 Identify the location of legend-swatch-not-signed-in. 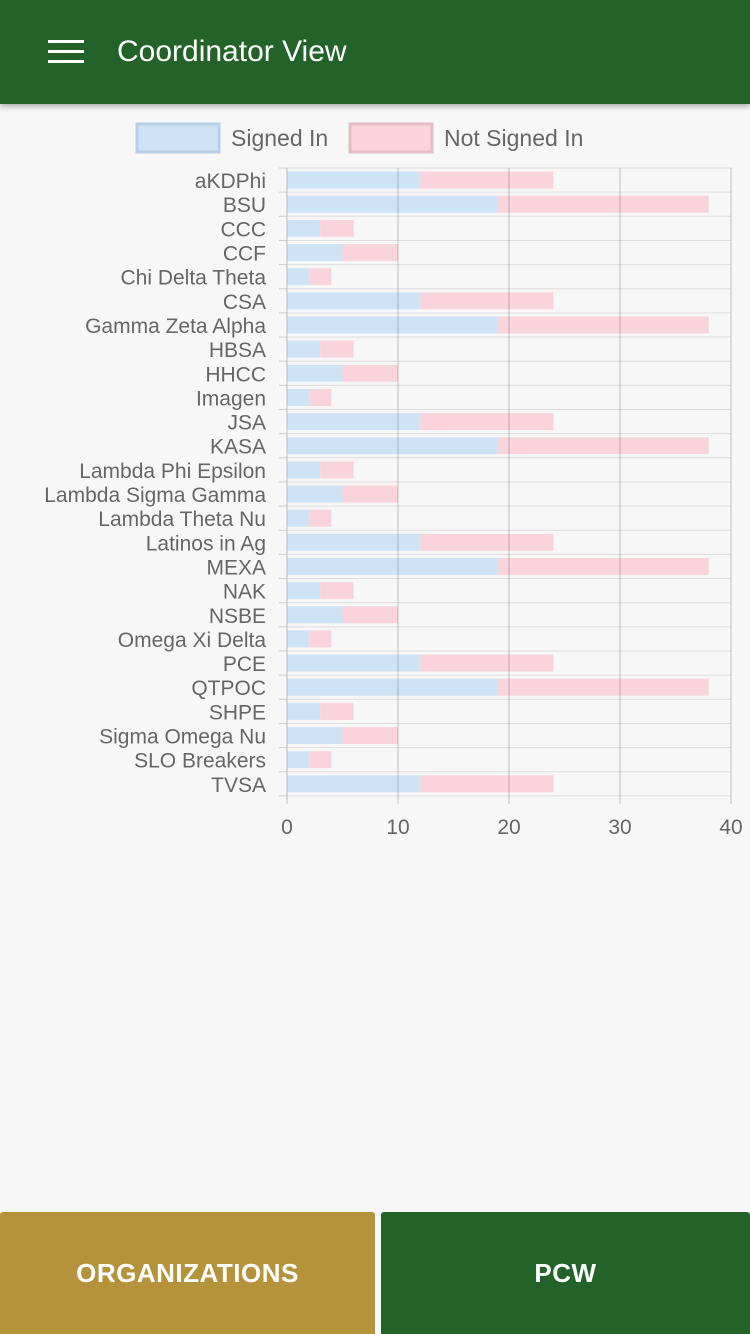
(391, 138).